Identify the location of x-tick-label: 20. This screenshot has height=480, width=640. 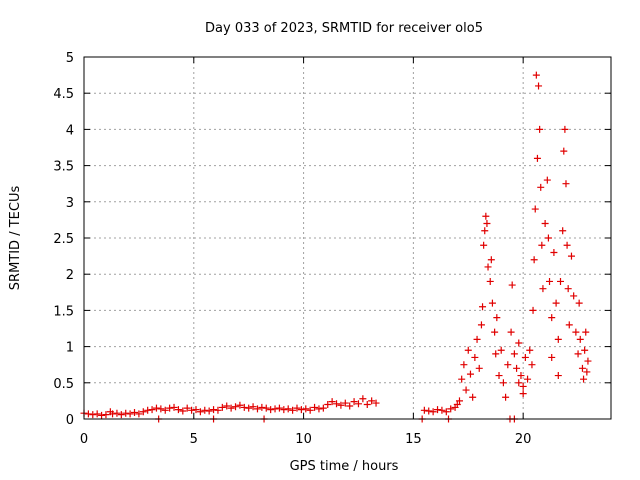
(523, 439).